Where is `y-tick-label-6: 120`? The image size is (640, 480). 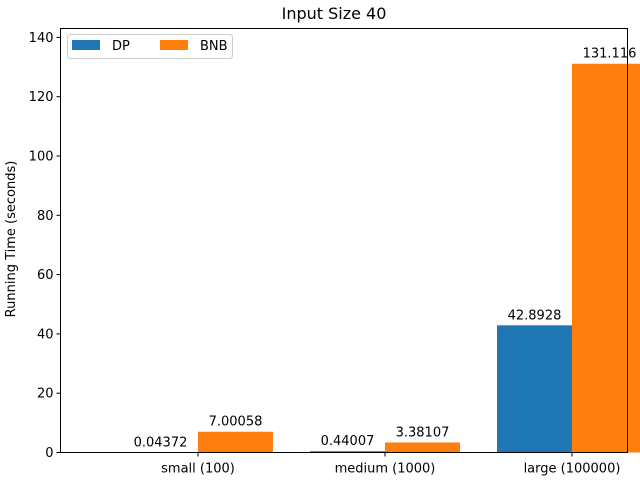
y-tick-label-6: 120 is located at coordinates (41, 97).